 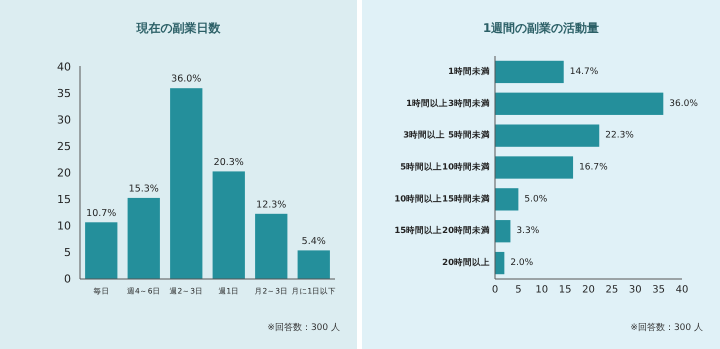 I want to click on y-tick-label: 10, so click(x=64, y=226).